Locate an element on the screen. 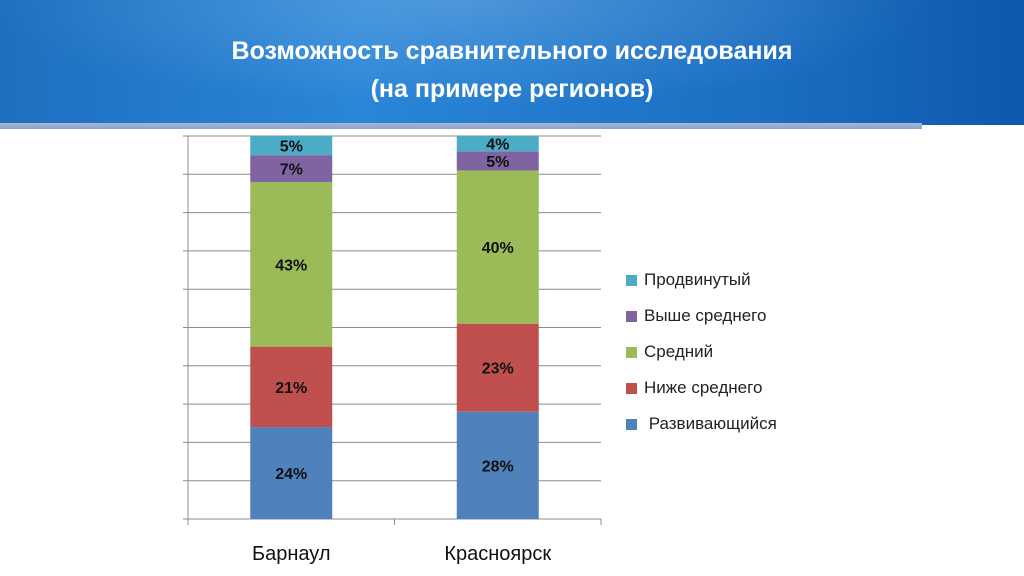 The height and width of the screenshot is (576, 1024). legend-label: Выше среднего is located at coordinates (705, 315).